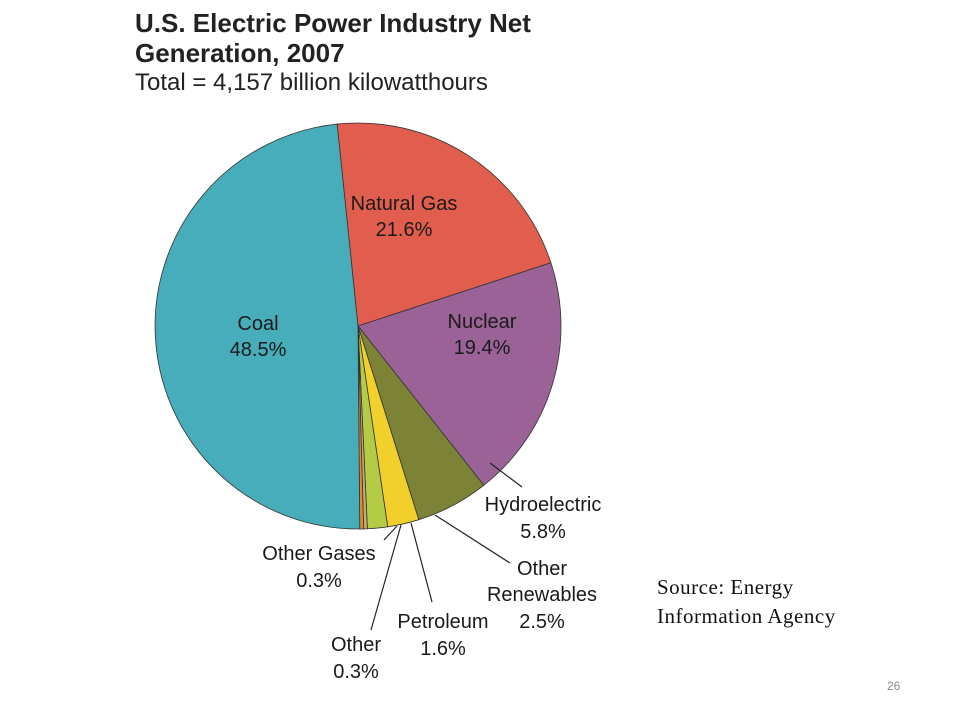 Image resolution: width=960 pixels, height=720 pixels. What do you see at coordinates (442, 622) in the screenshot?
I see `label-petroleum-name: Petroleum` at bounding box center [442, 622].